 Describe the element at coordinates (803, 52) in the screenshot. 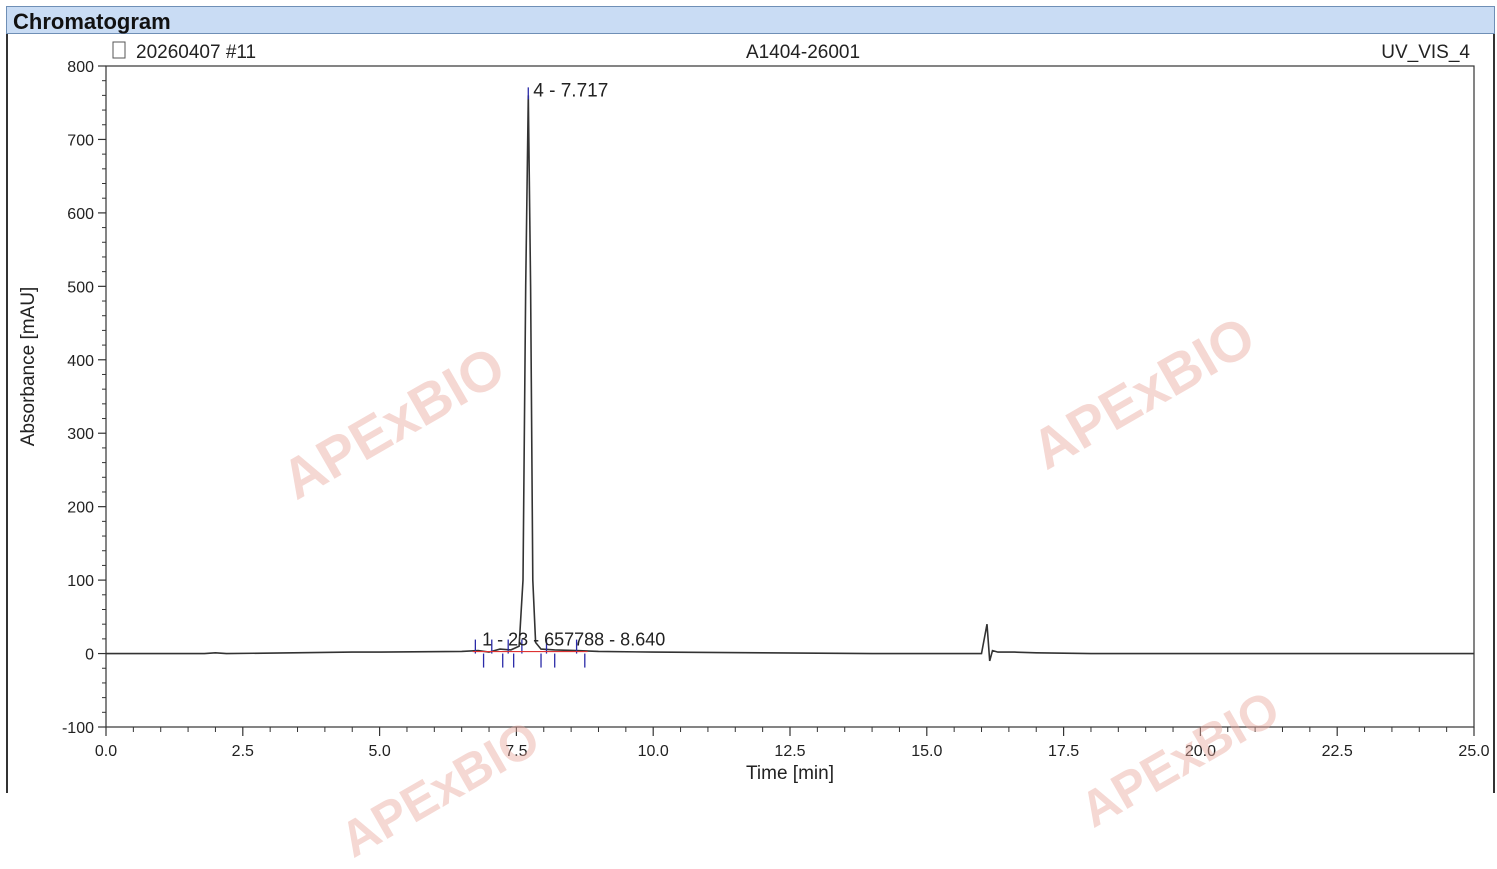

I see `header-sample-name: A1404-26001` at that location.